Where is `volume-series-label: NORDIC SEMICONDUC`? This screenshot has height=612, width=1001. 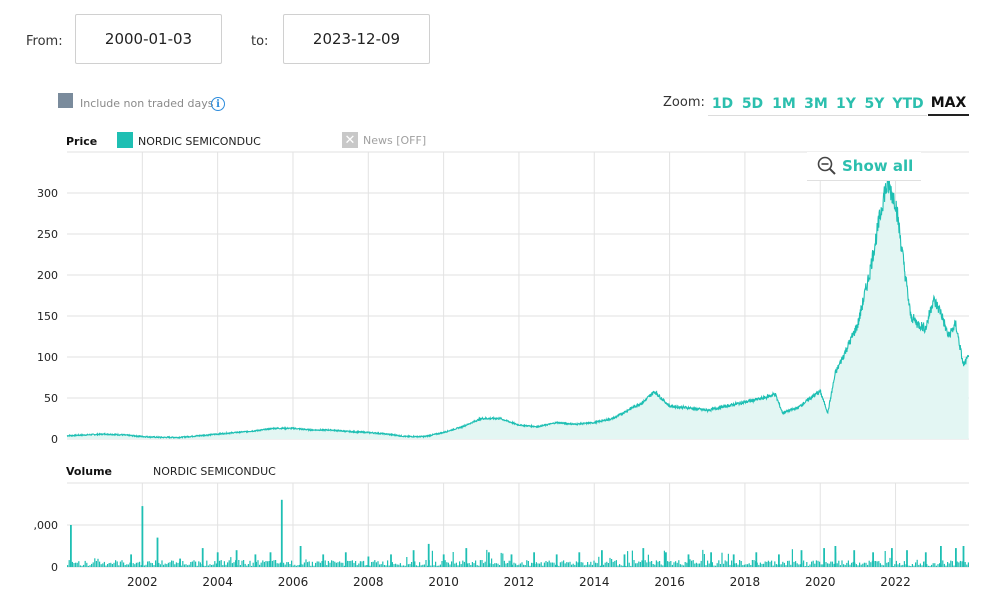 volume-series-label: NORDIC SEMICONDUC is located at coordinates (214, 471).